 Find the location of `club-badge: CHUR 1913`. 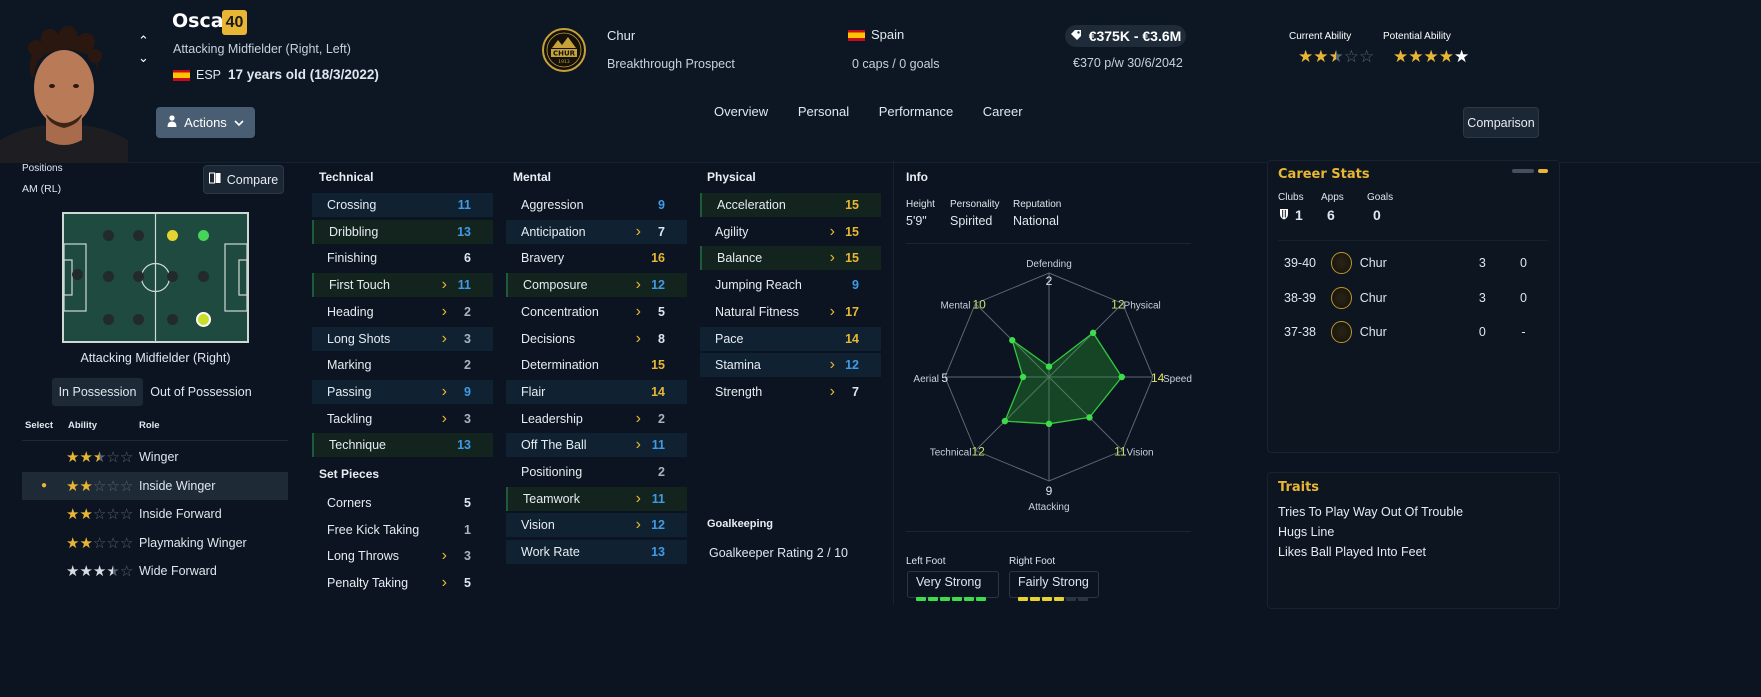

club-badge: CHUR 1913 is located at coordinates (564, 51).